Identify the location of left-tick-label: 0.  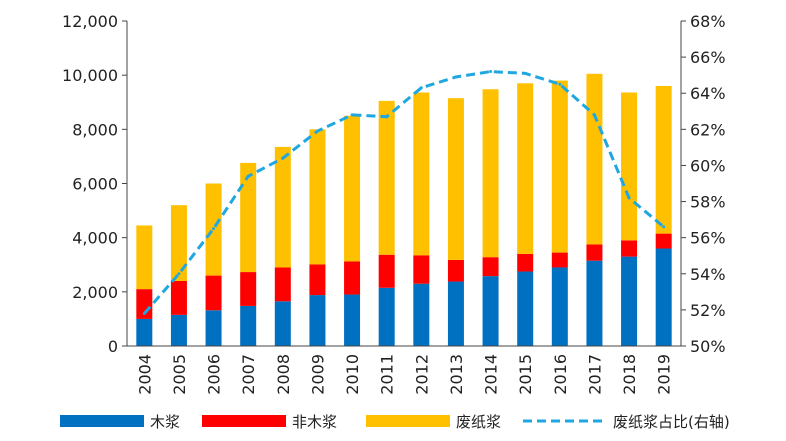
(113, 346).